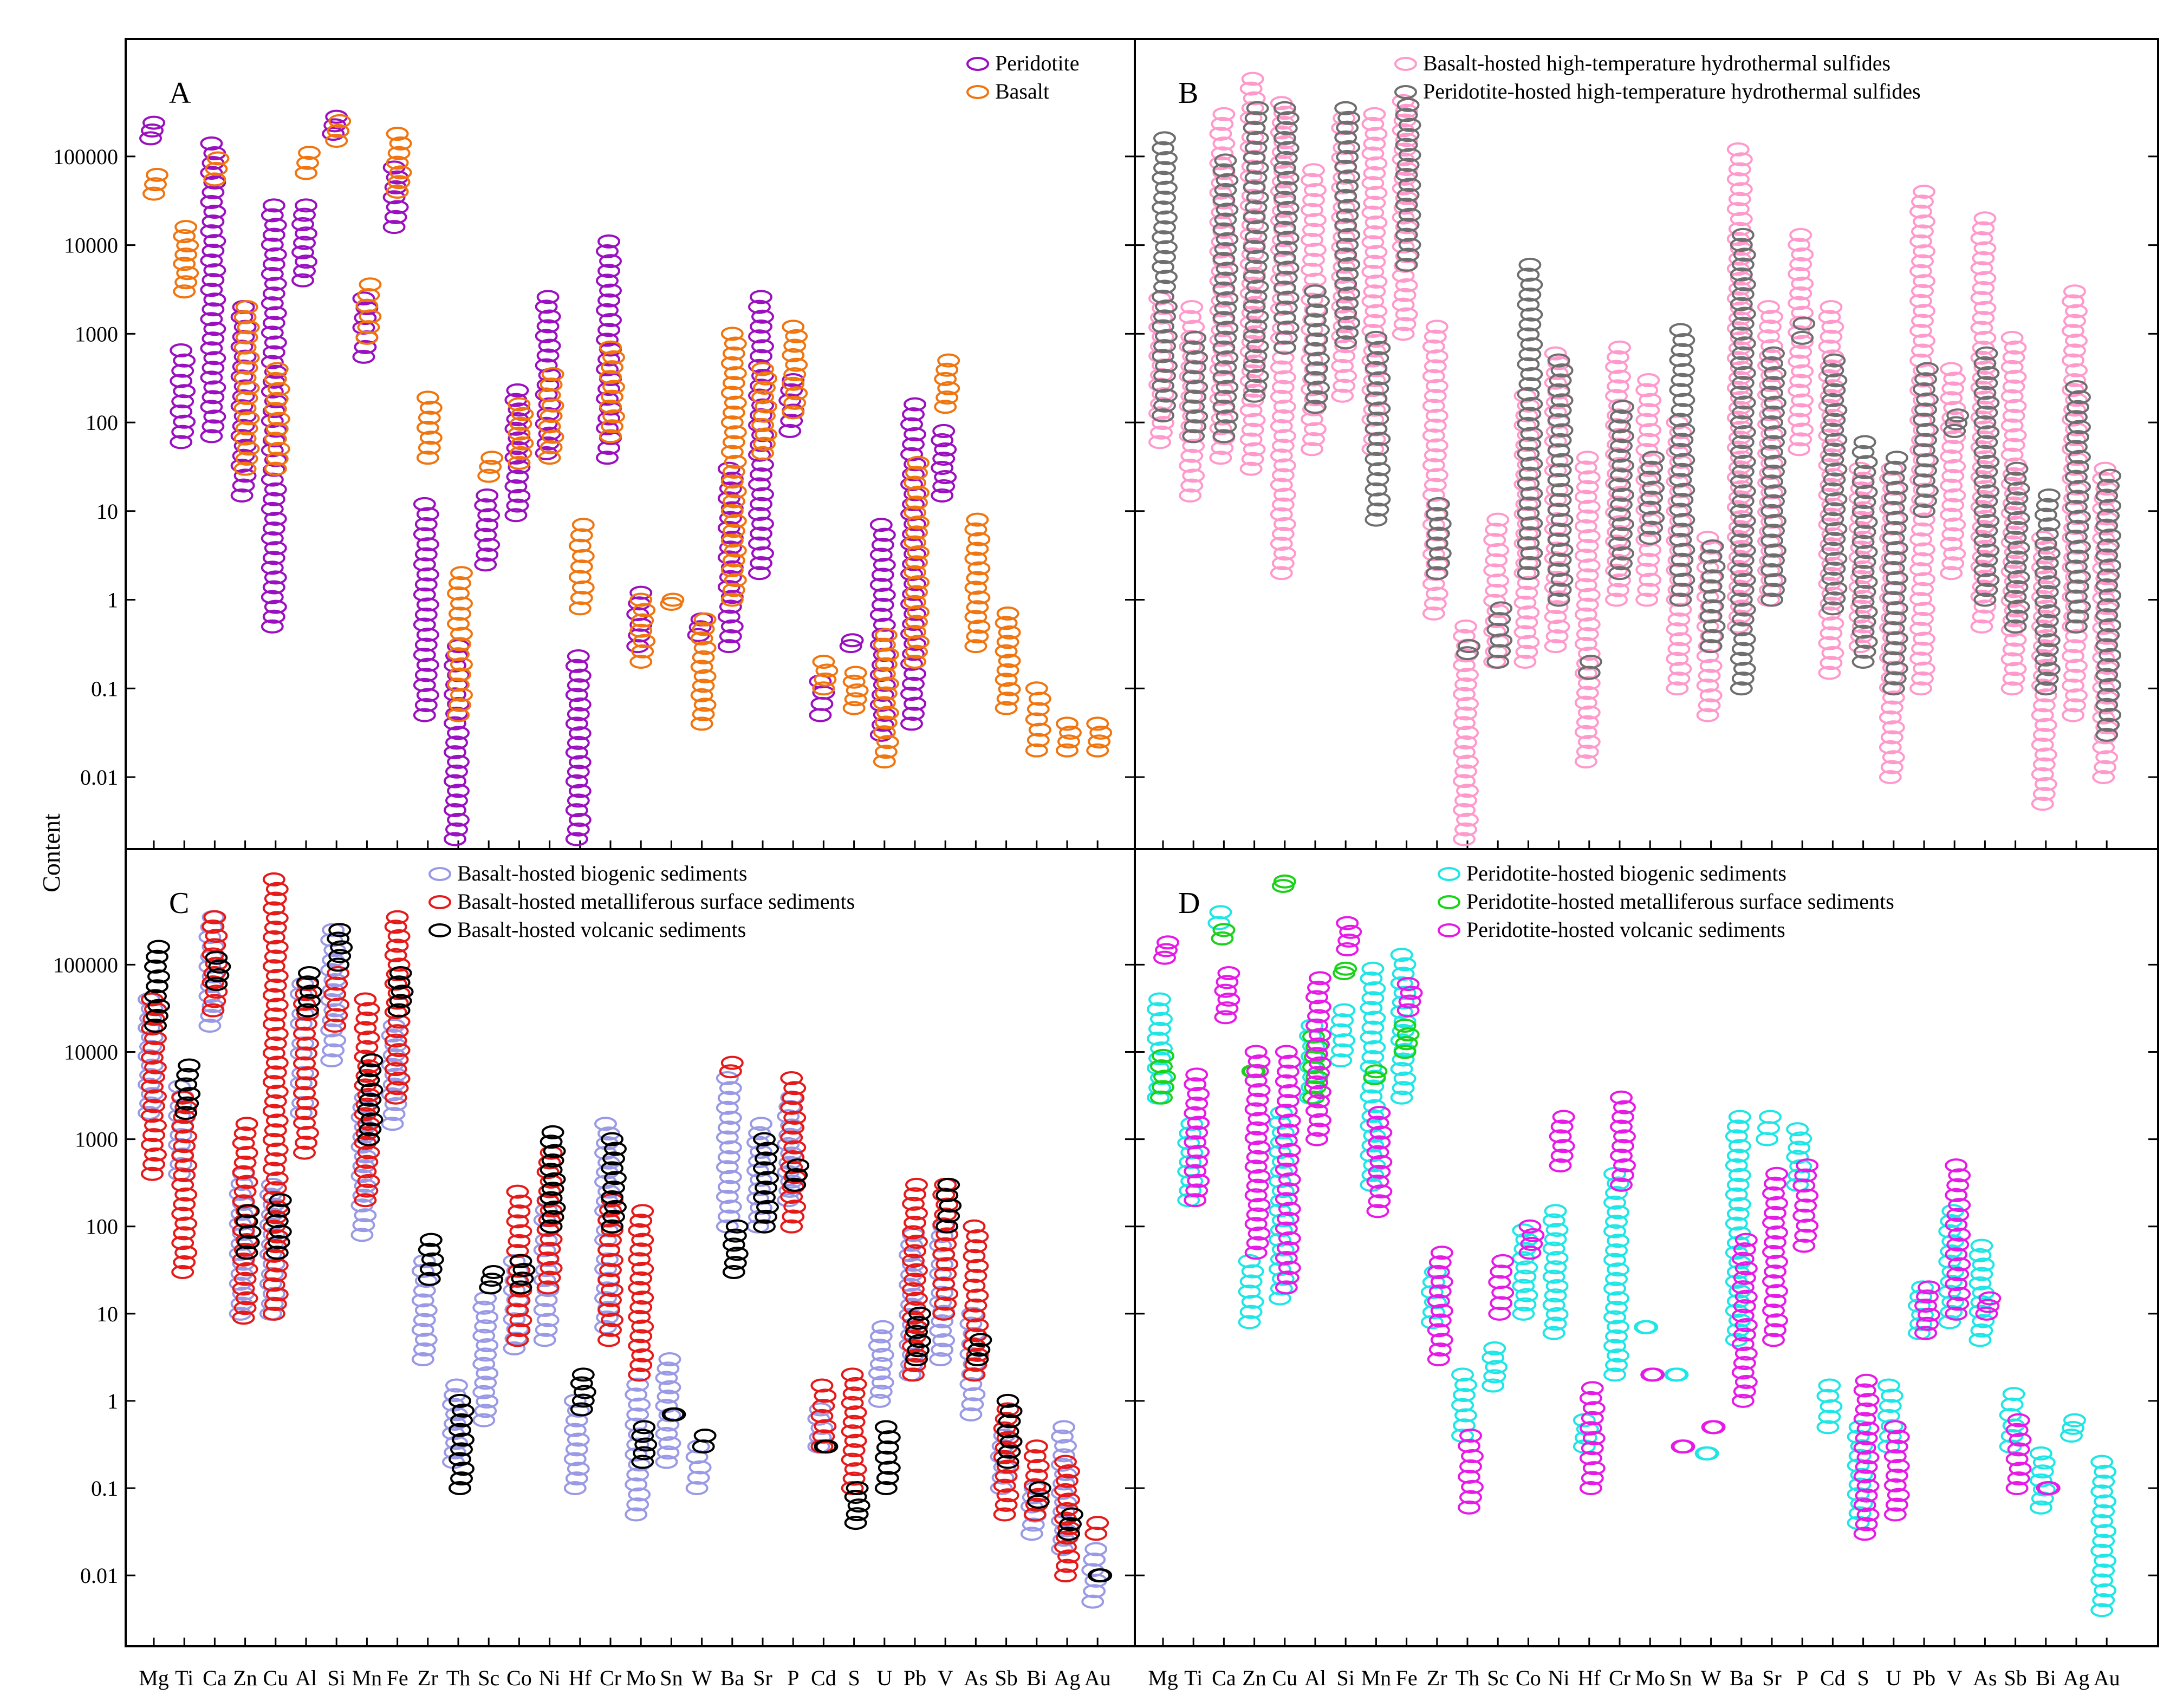 This screenshot has width=2170, height=1708. Describe the element at coordinates (1097, 1678) in the screenshot. I see `x-tick-label: Au` at that location.